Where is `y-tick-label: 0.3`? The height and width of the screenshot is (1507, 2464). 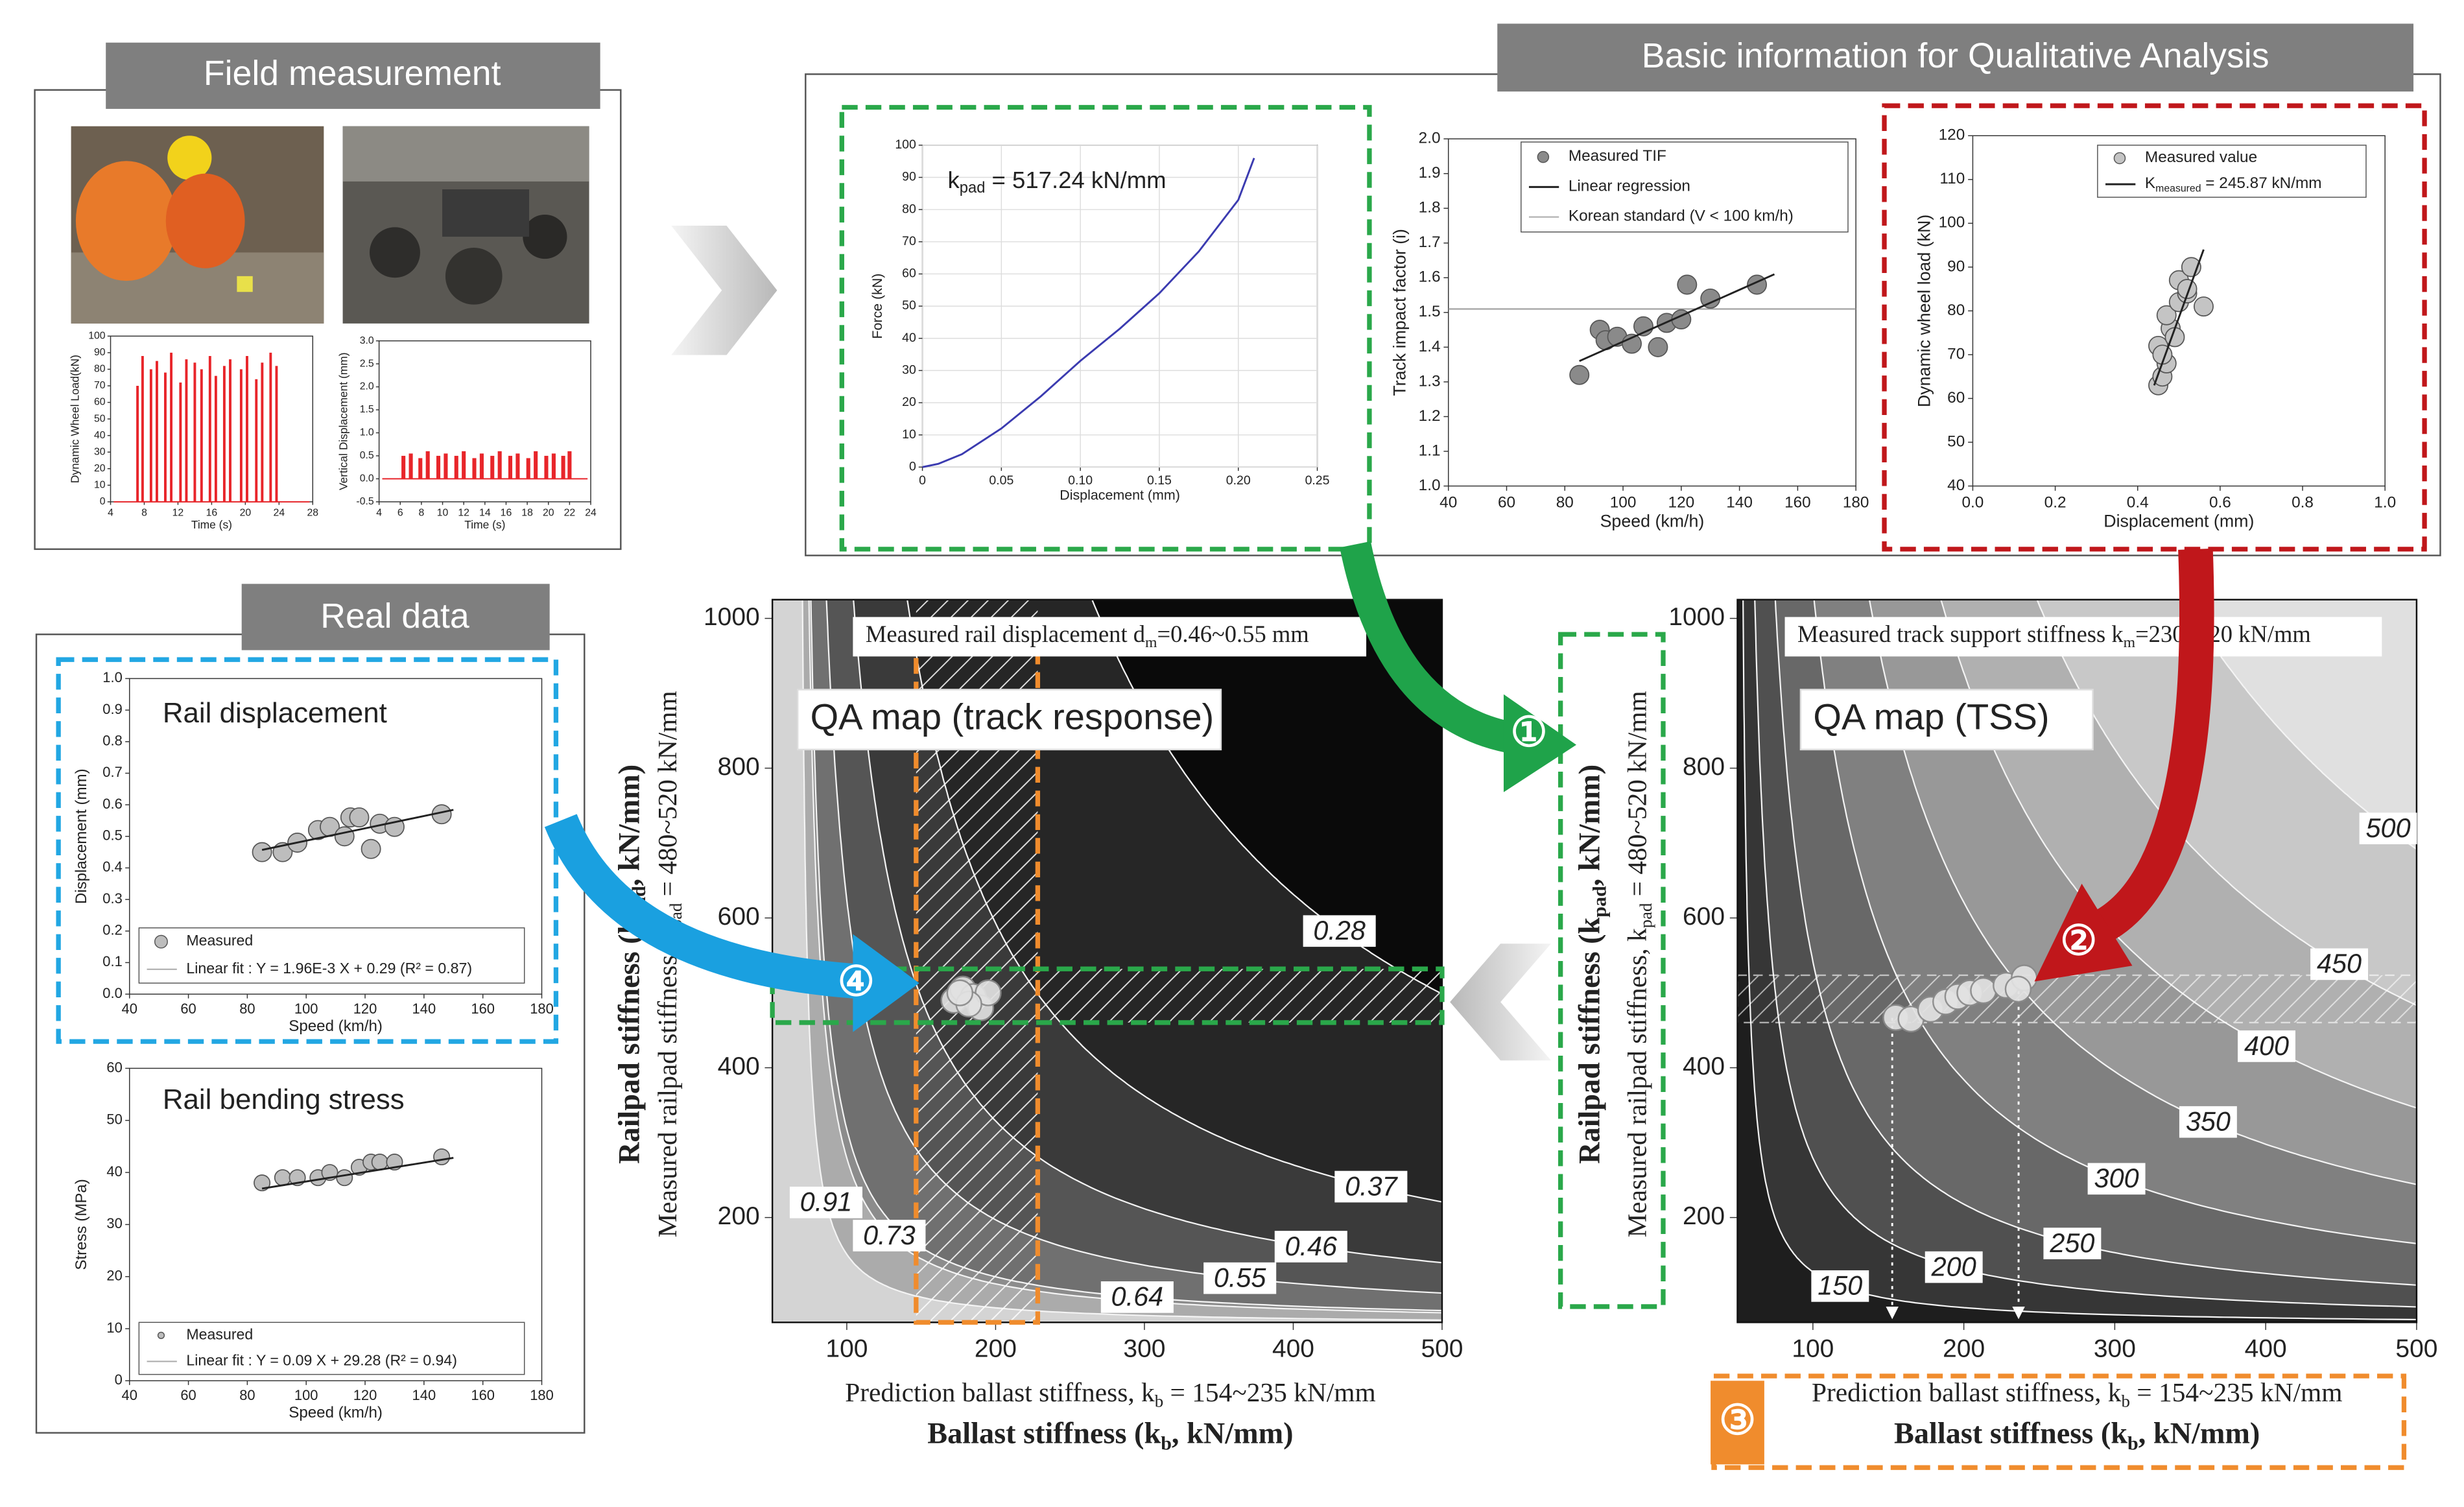 y-tick-label: 0.3 is located at coordinates (112, 898).